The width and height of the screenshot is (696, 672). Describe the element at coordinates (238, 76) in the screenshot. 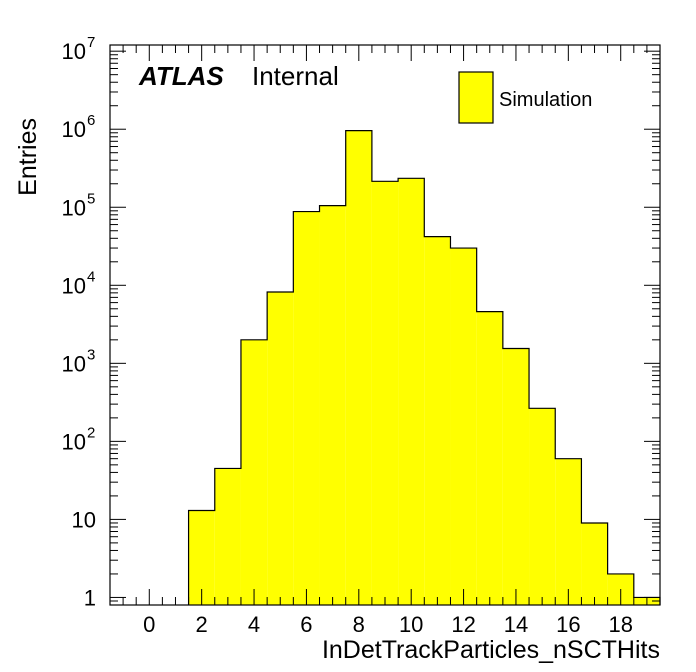

I see `atlas-label: ATLAS Internal` at that location.